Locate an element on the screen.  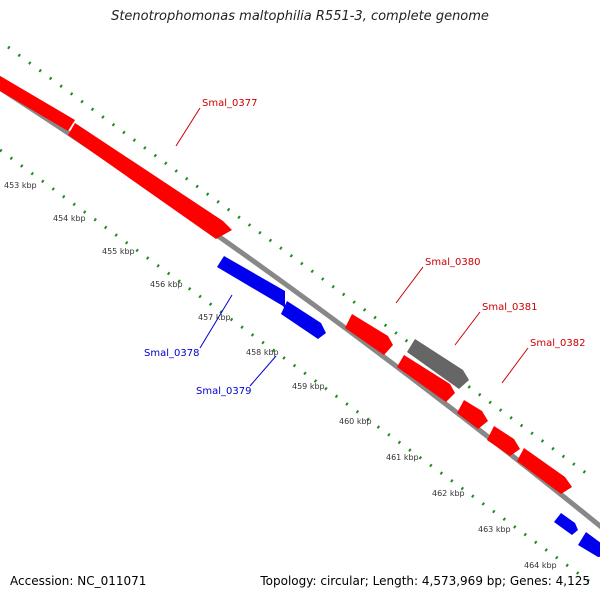
gene-label-smal-0381: Smal_0381 is located at coordinates (509, 307).